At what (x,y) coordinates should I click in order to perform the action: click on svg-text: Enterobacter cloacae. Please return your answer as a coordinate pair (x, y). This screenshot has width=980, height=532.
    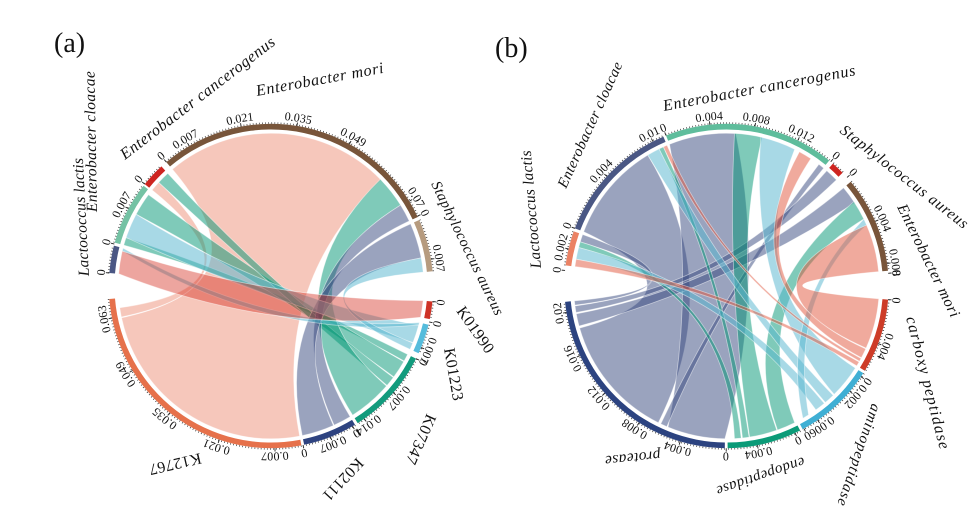
    Looking at the image, I should click on (91, 142).